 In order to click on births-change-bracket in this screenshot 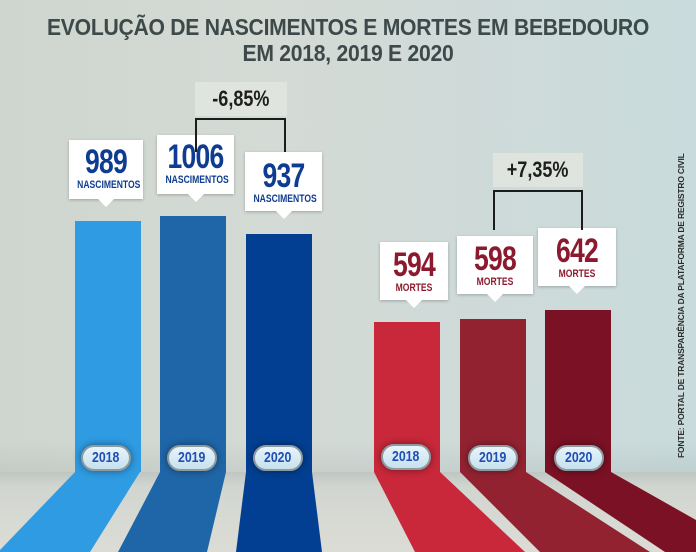, I will do `click(240, 135)`.